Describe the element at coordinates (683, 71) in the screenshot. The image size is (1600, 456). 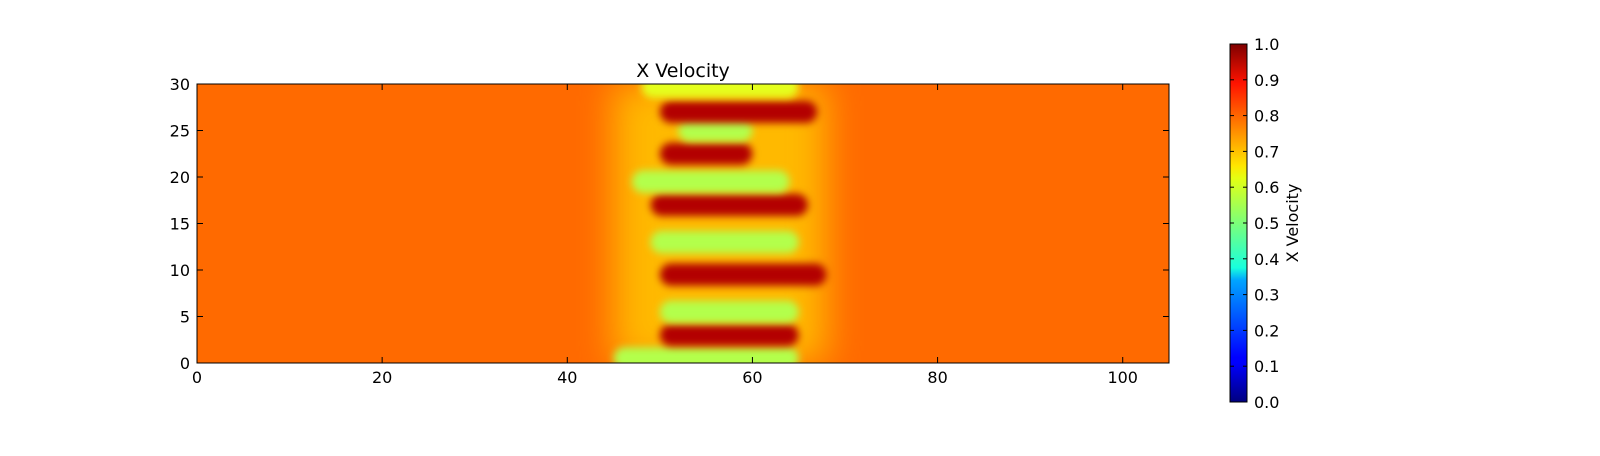
I see `chart-title: X Velocity` at that location.